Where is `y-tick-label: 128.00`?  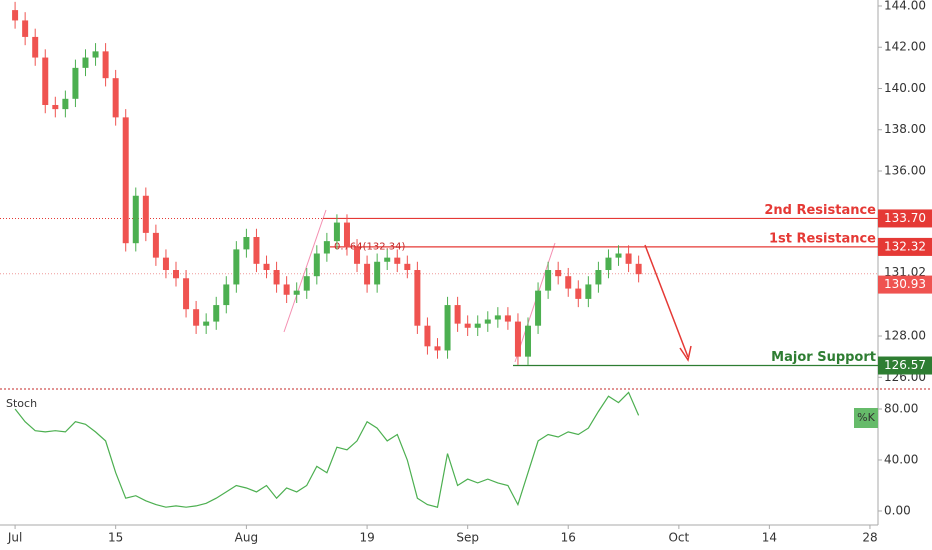 y-tick-label: 128.00 is located at coordinates (905, 336).